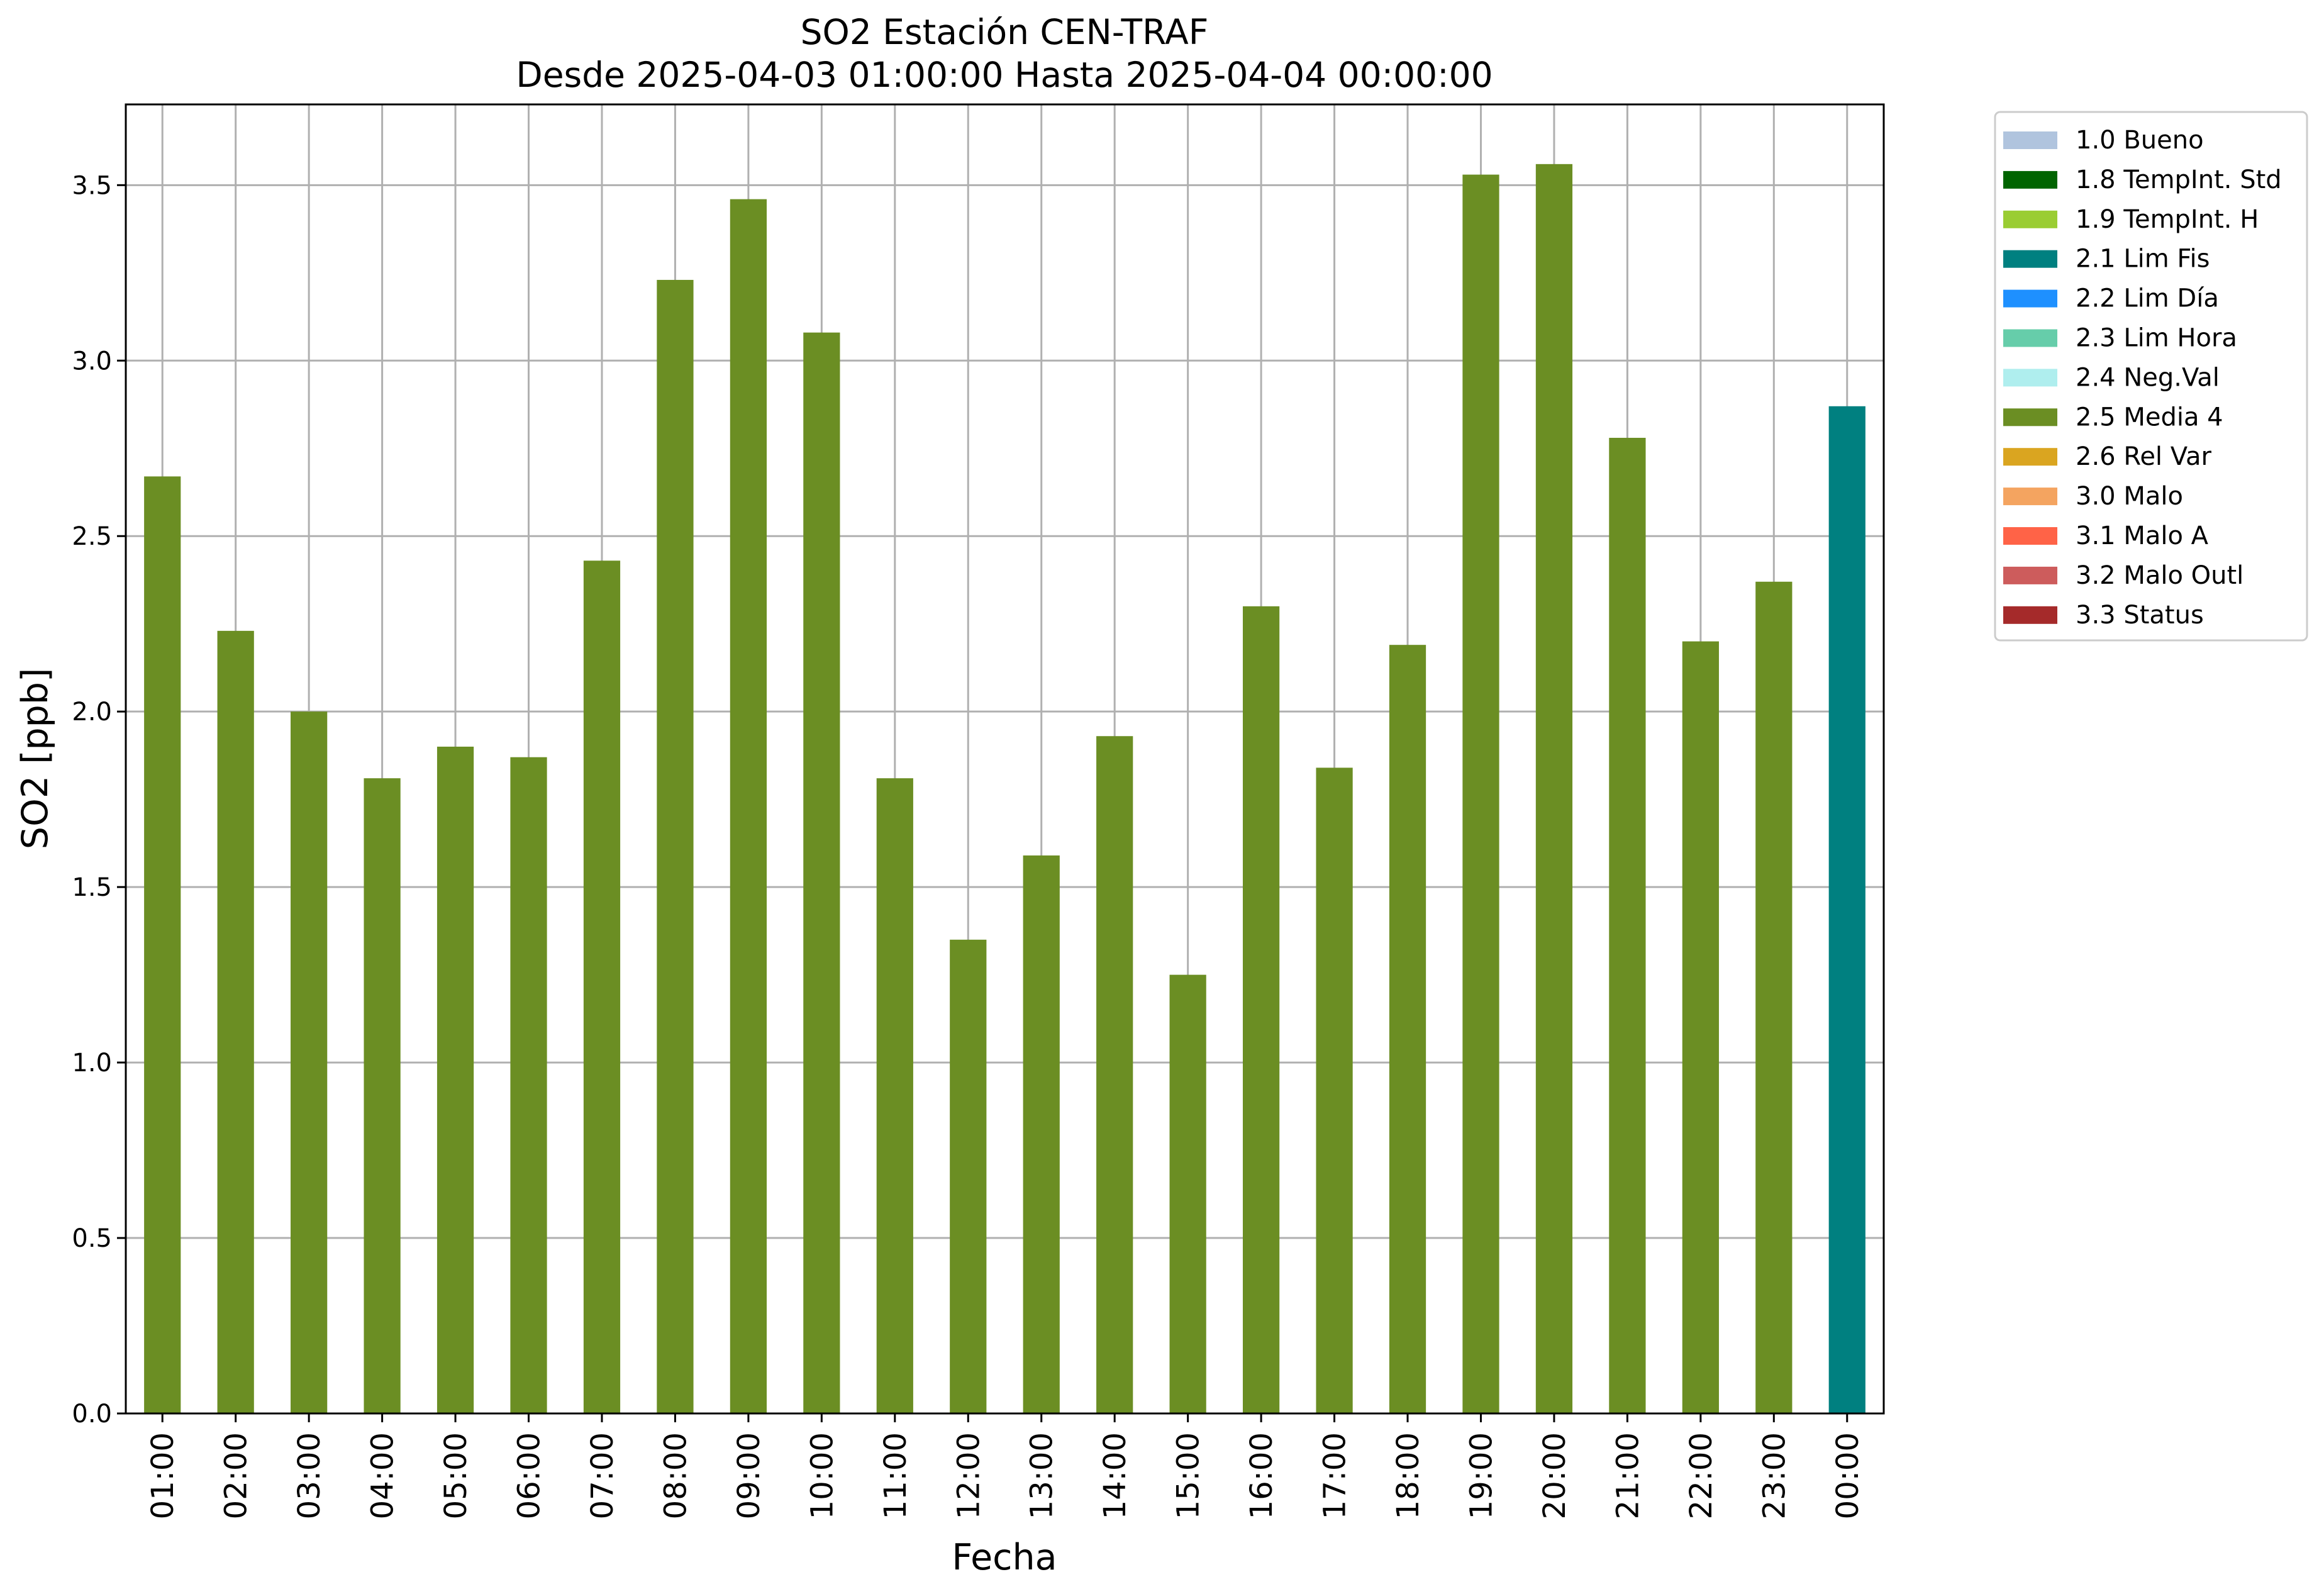  Describe the element at coordinates (309, 1475) in the screenshot. I see `x-tick-label: 03:00` at that location.